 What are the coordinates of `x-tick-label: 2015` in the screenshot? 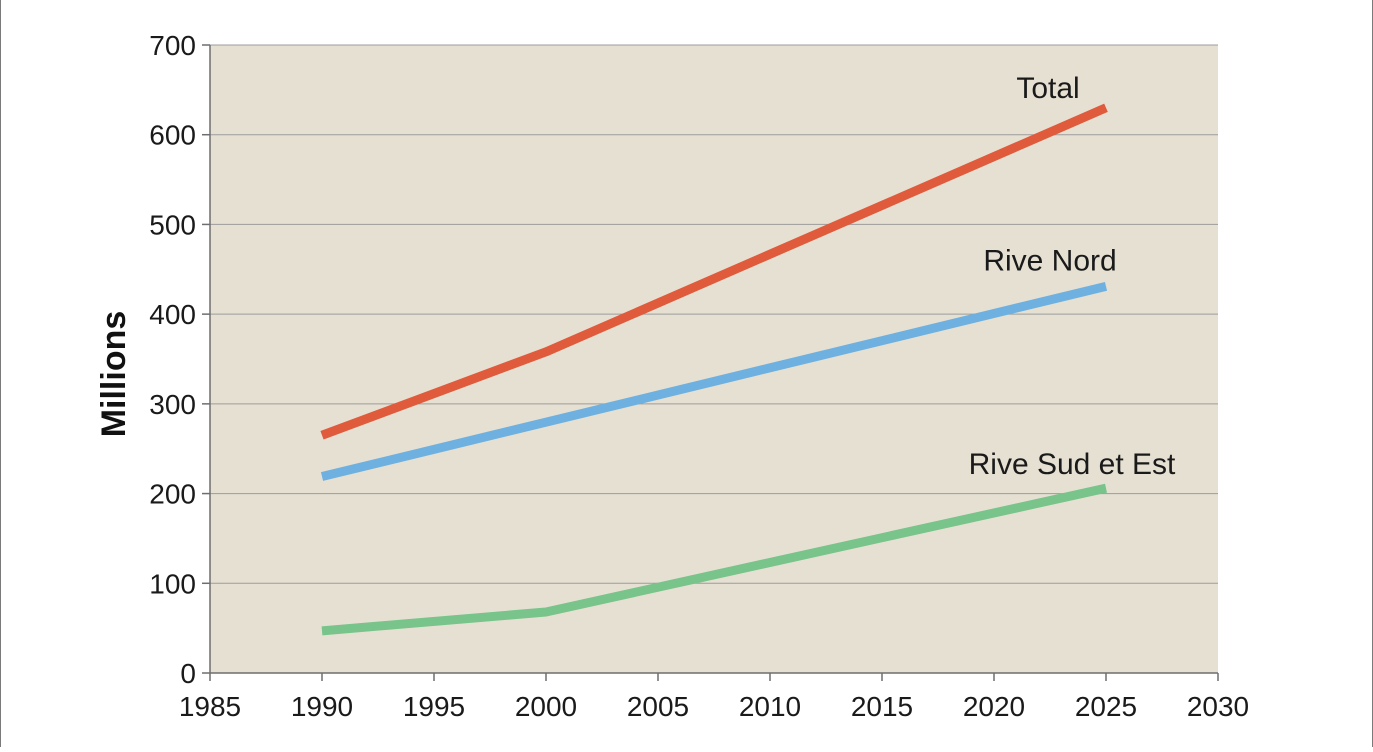 It's located at (882, 706).